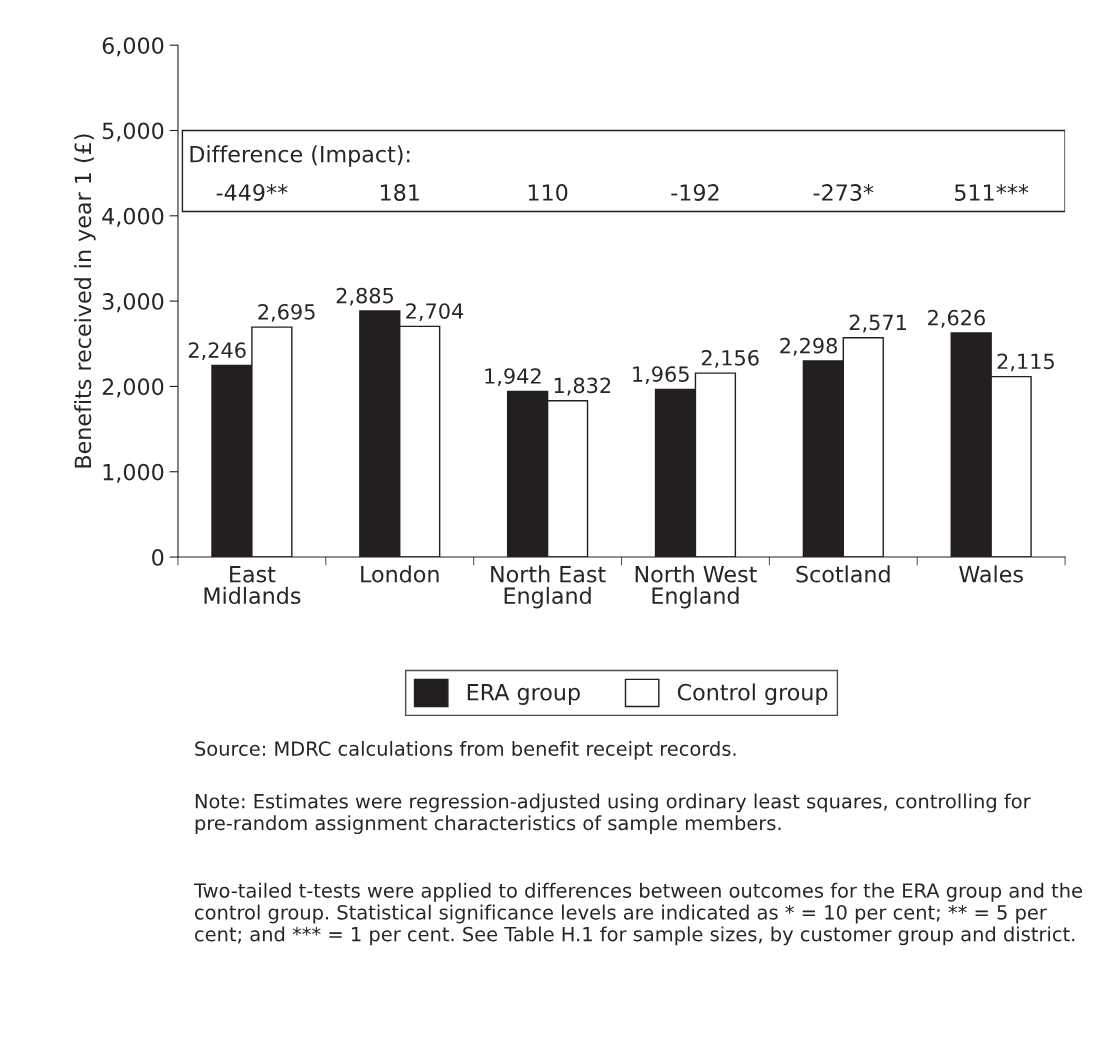  Describe the element at coordinates (730, 358) in the screenshot. I see `data-label: 2,156` at that location.